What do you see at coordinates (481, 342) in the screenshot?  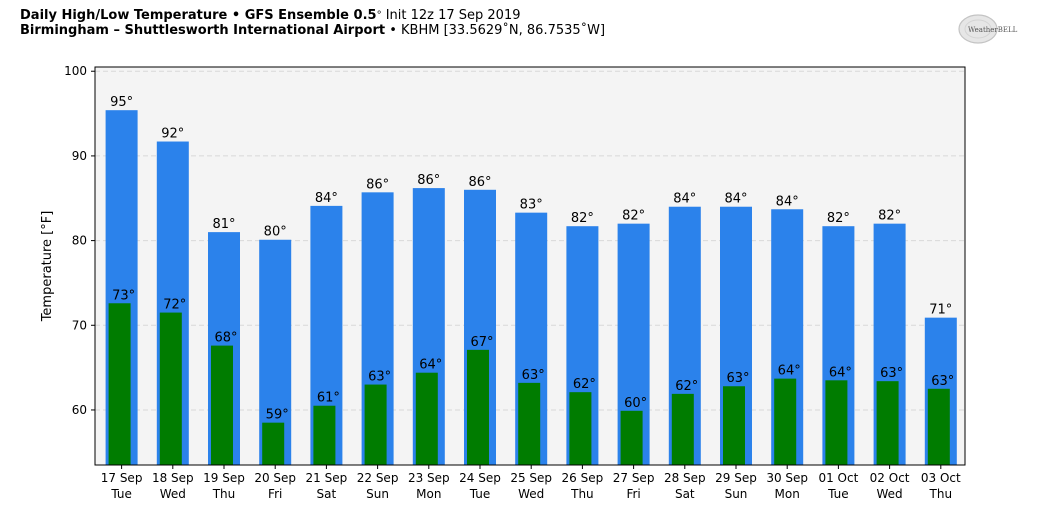 I see `low-value-label: 67°` at bounding box center [481, 342].